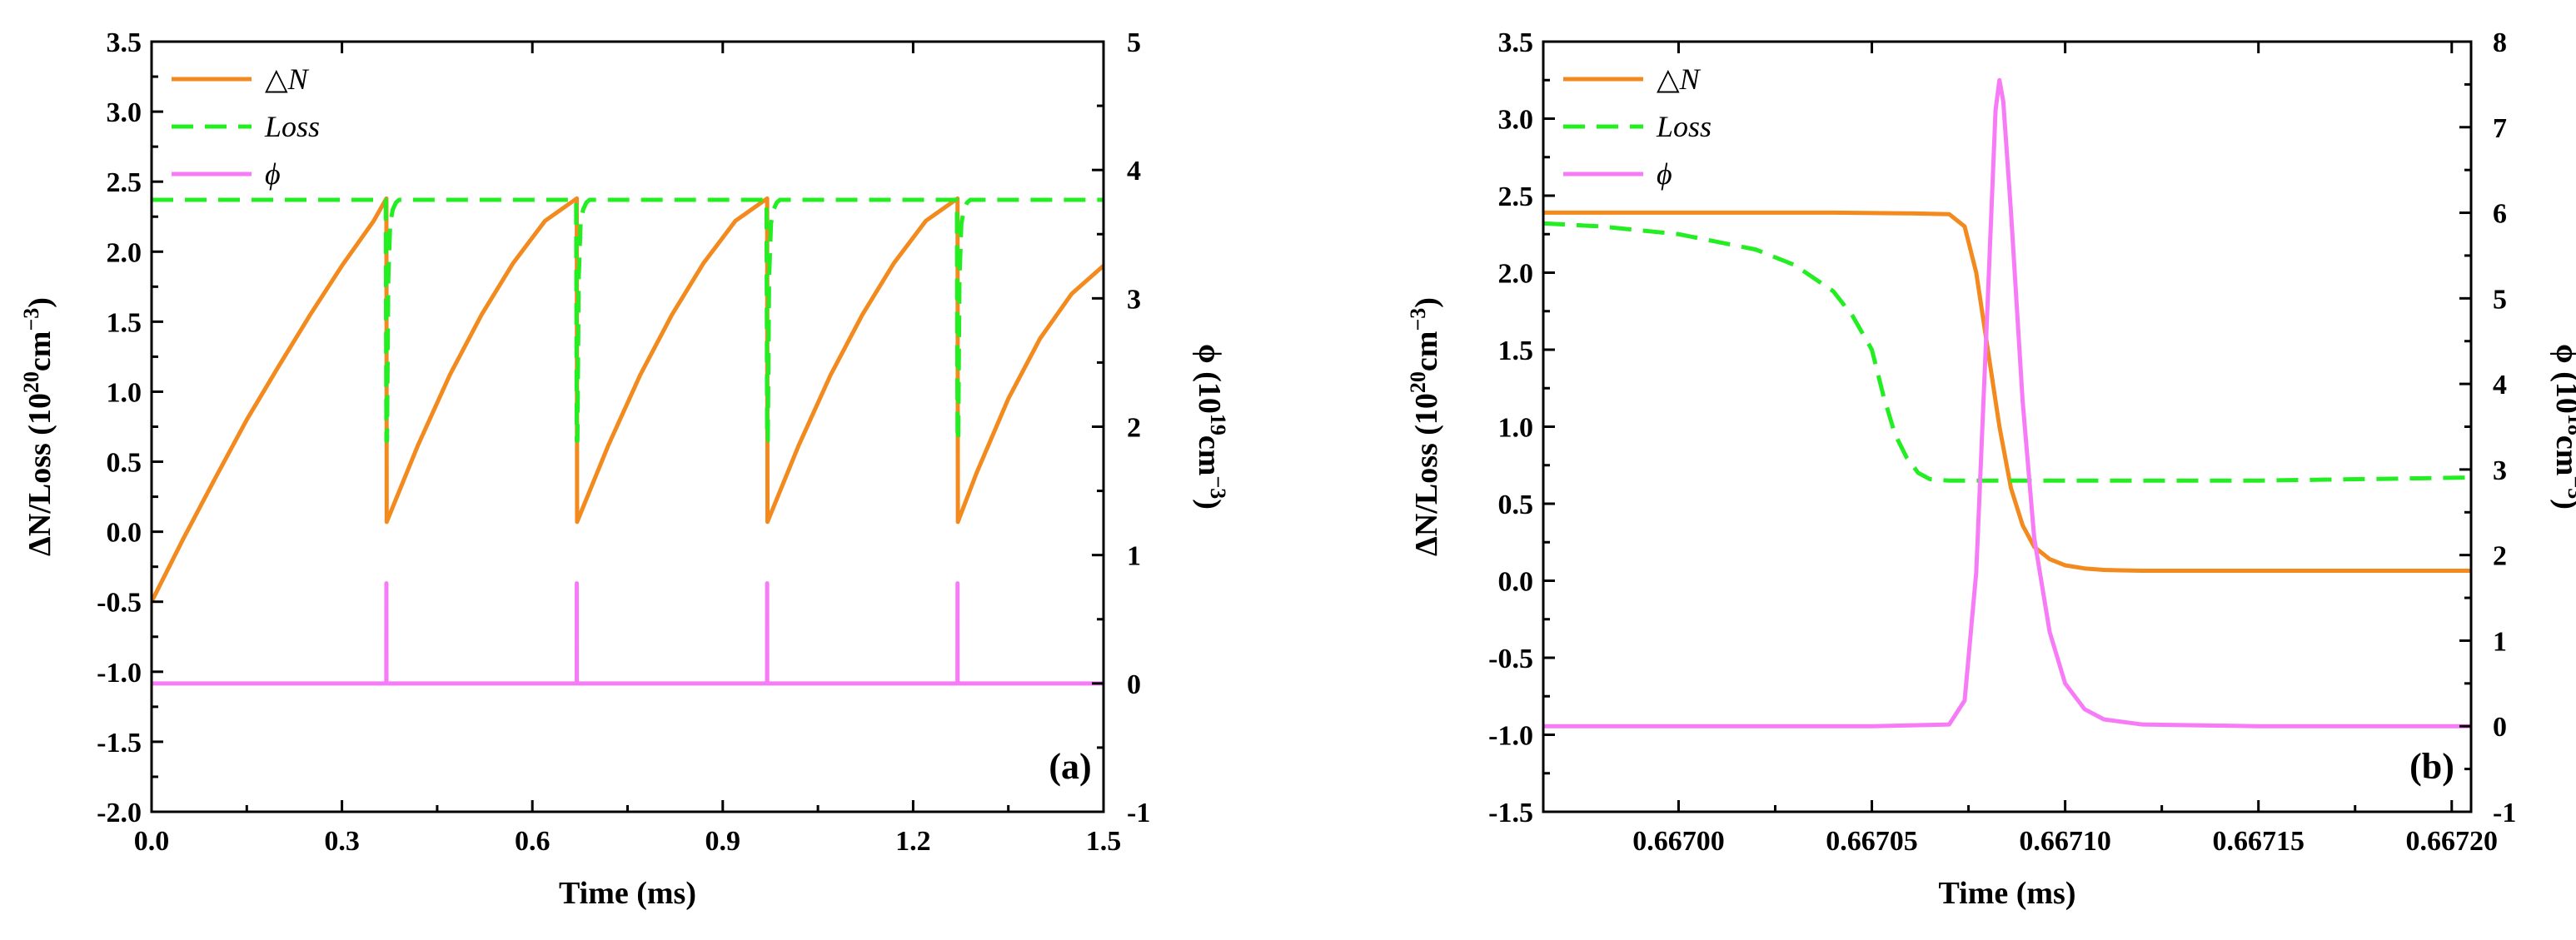  I want to click on x-tick-label-a: 1.2, so click(913, 841).